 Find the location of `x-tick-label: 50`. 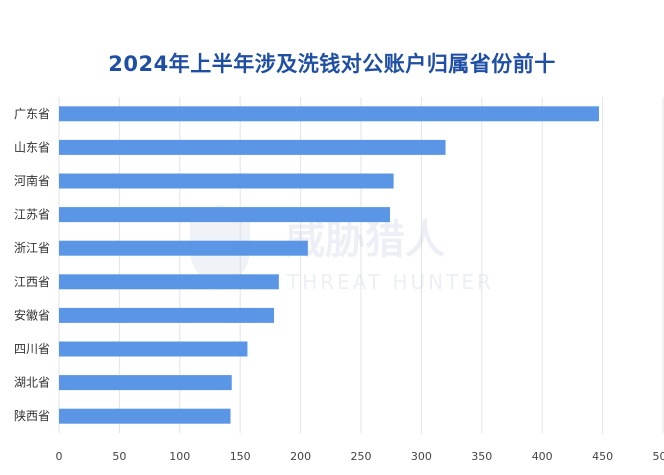

x-tick-label: 50 is located at coordinates (119, 456).